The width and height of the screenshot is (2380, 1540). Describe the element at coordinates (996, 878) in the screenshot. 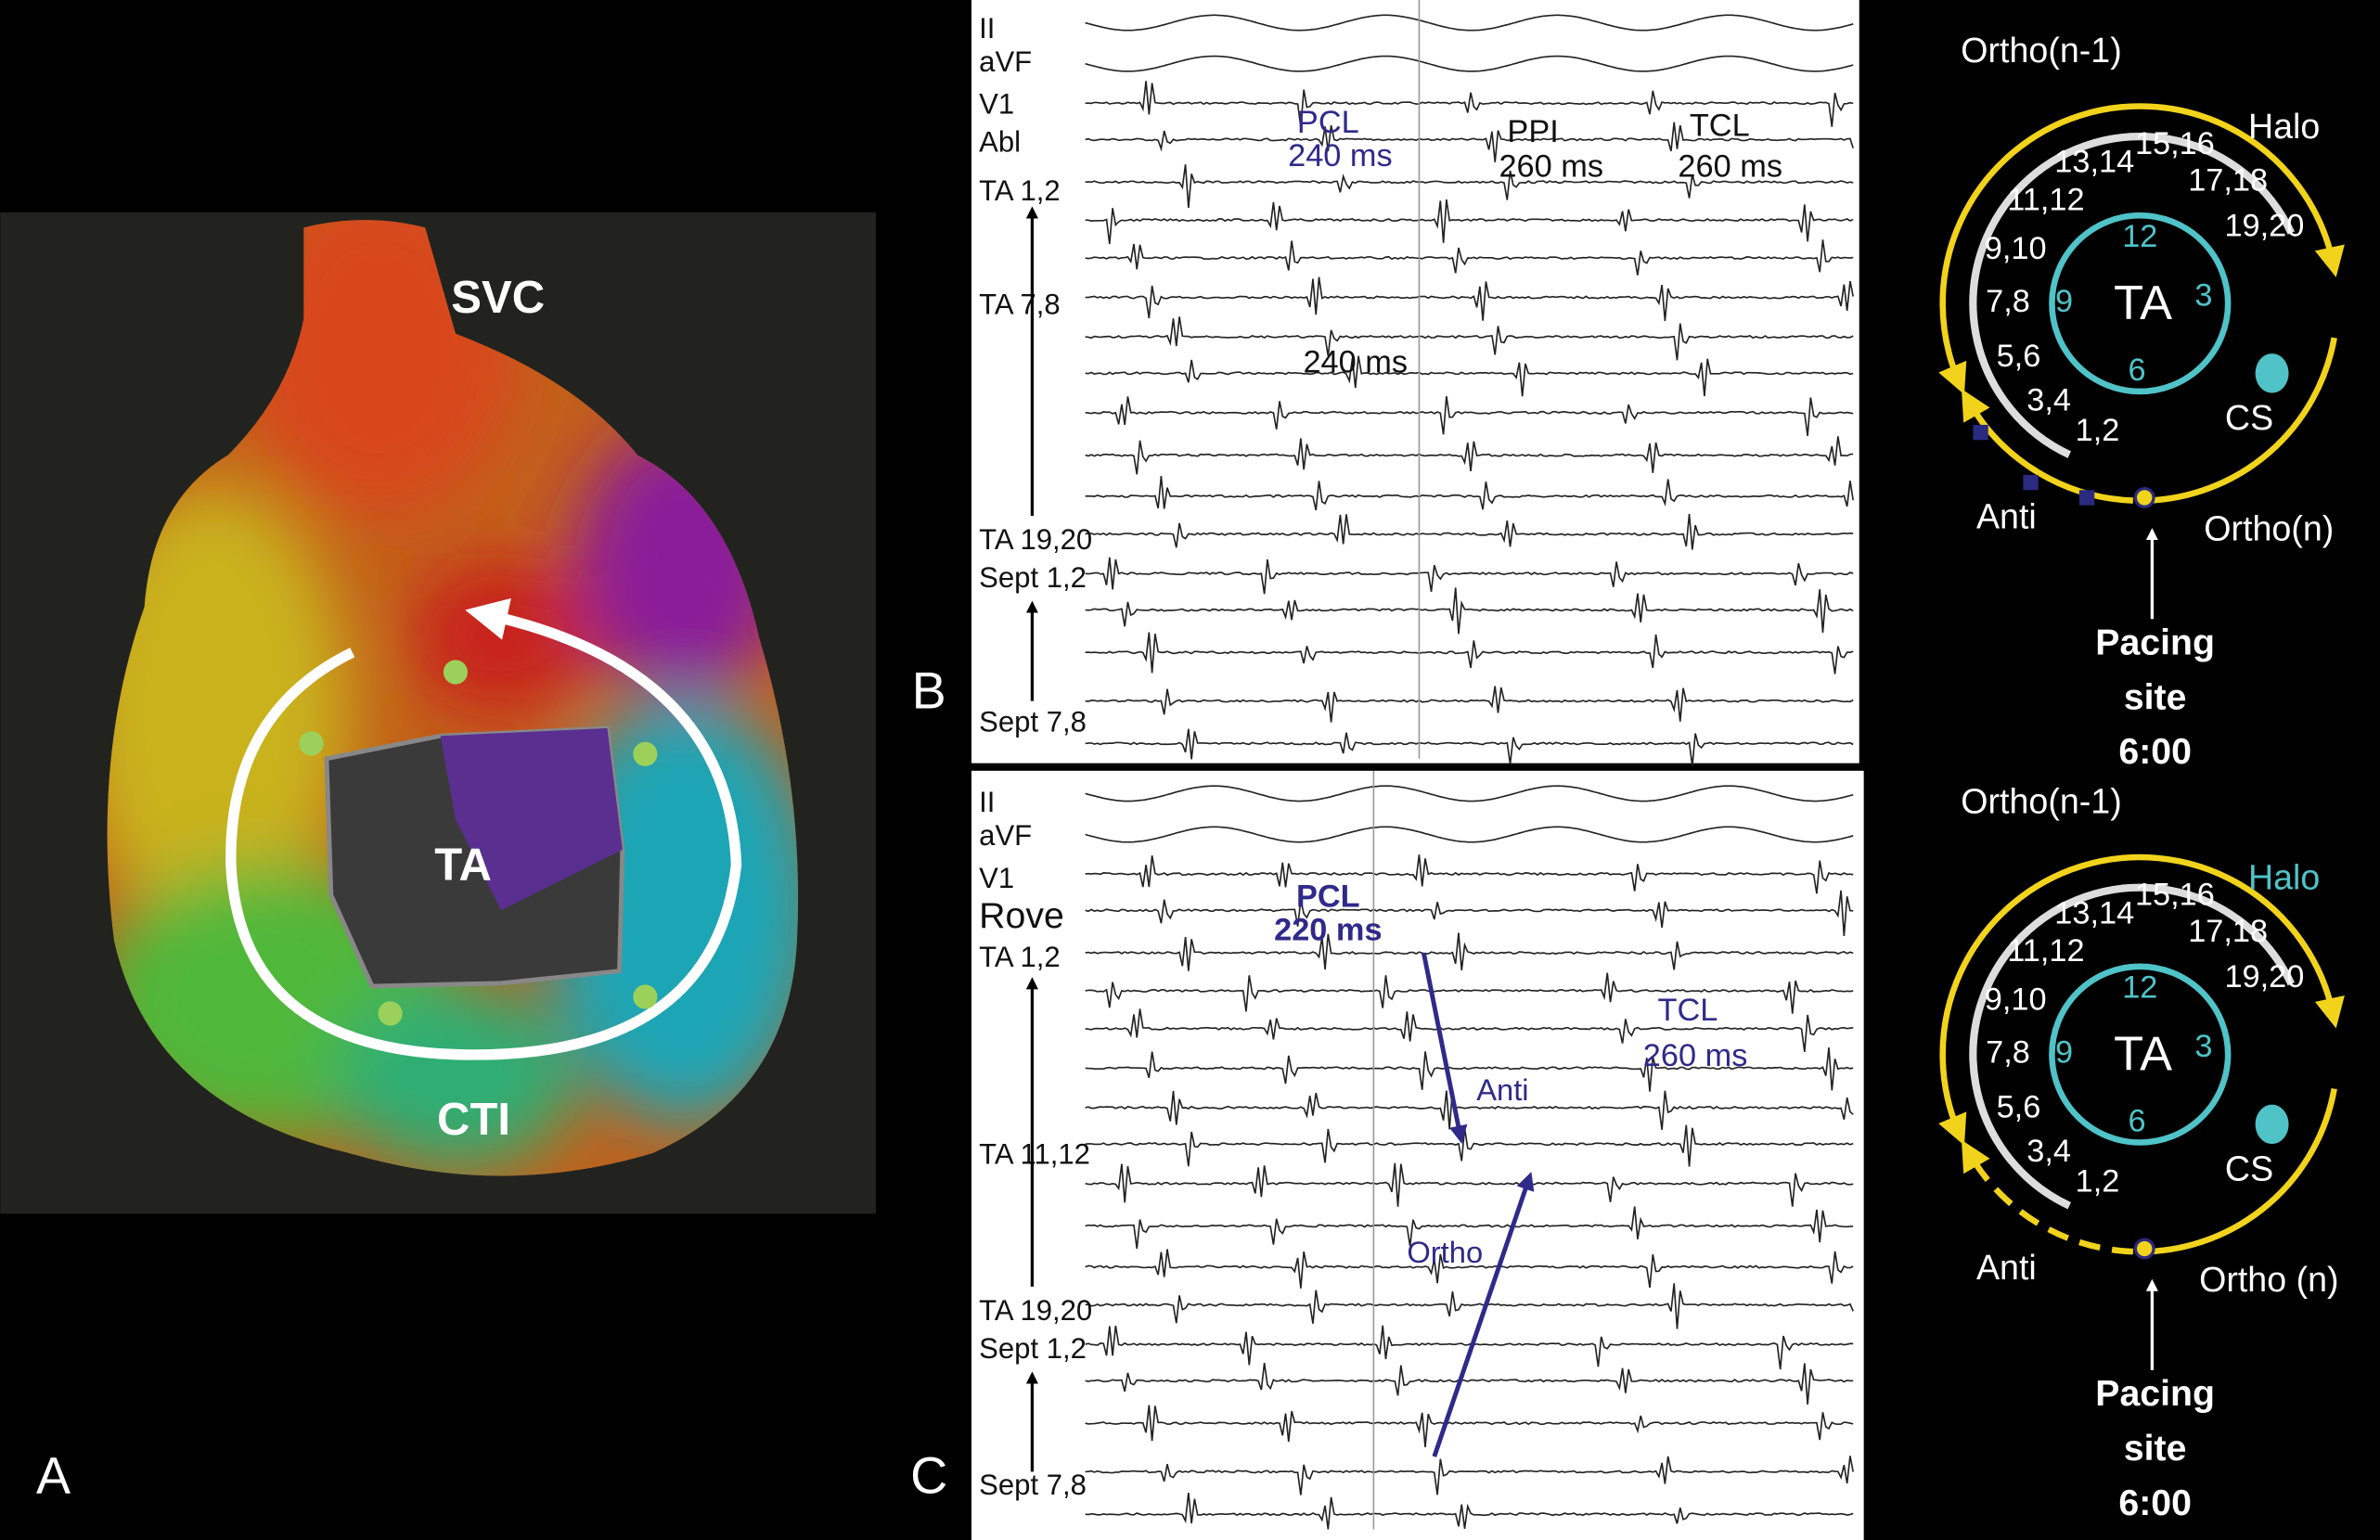

I see `channel-label: V1` at that location.